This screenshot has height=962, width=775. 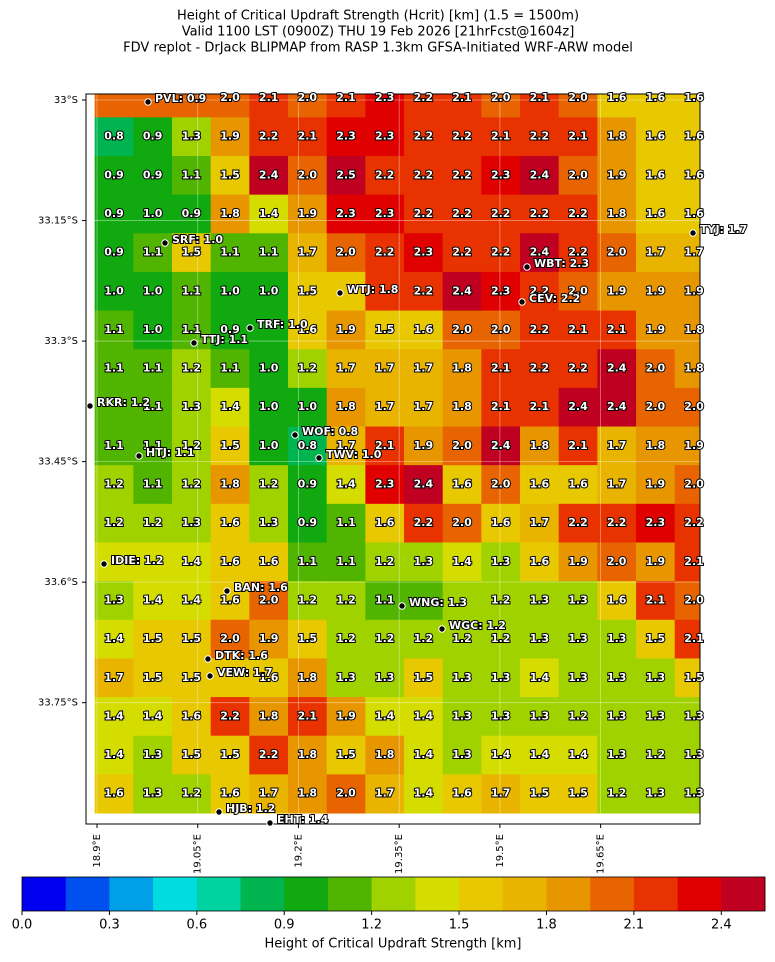 What do you see at coordinates (66, 100) in the screenshot?
I see `y-tick-label: 33°S` at bounding box center [66, 100].